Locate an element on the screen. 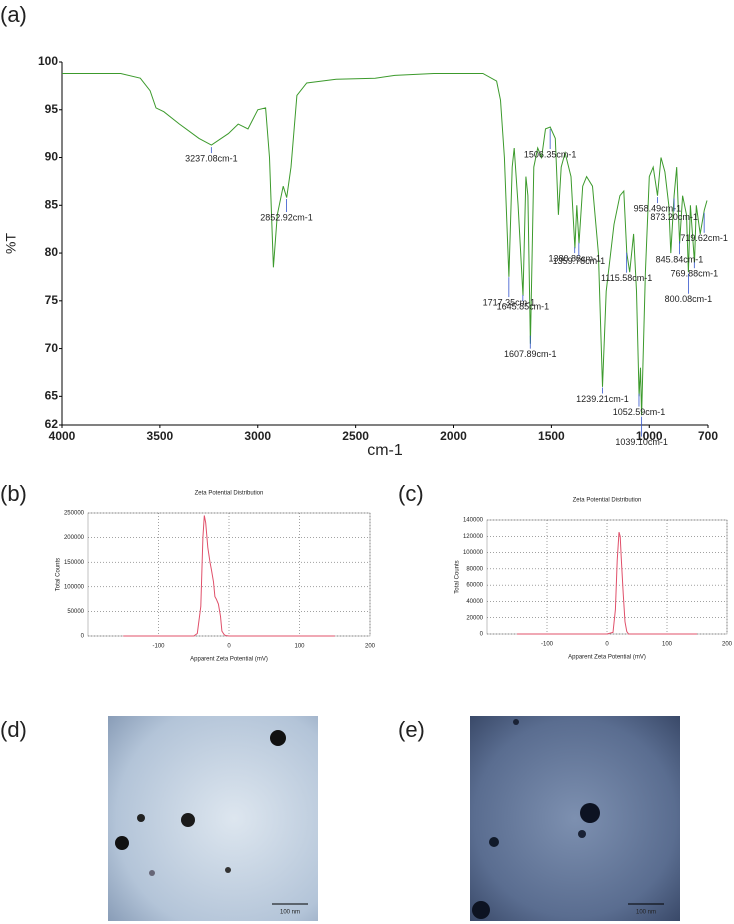 The image size is (734, 924). panel-label: (d) is located at coordinates (13, 729).